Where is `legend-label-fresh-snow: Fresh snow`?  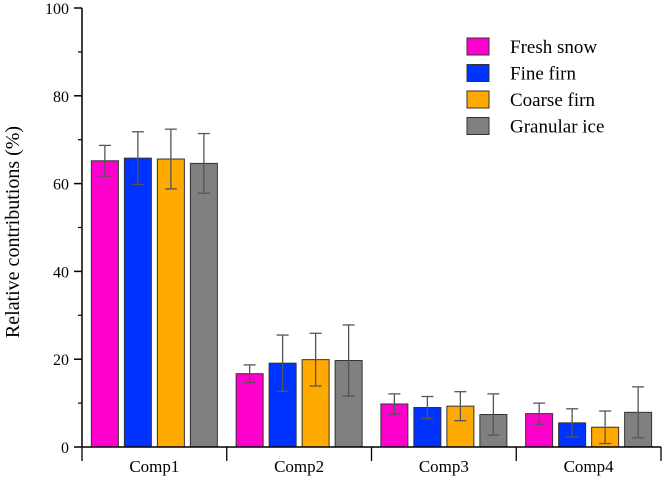
legend-label-fresh-snow: Fresh snow is located at coordinates (553, 47).